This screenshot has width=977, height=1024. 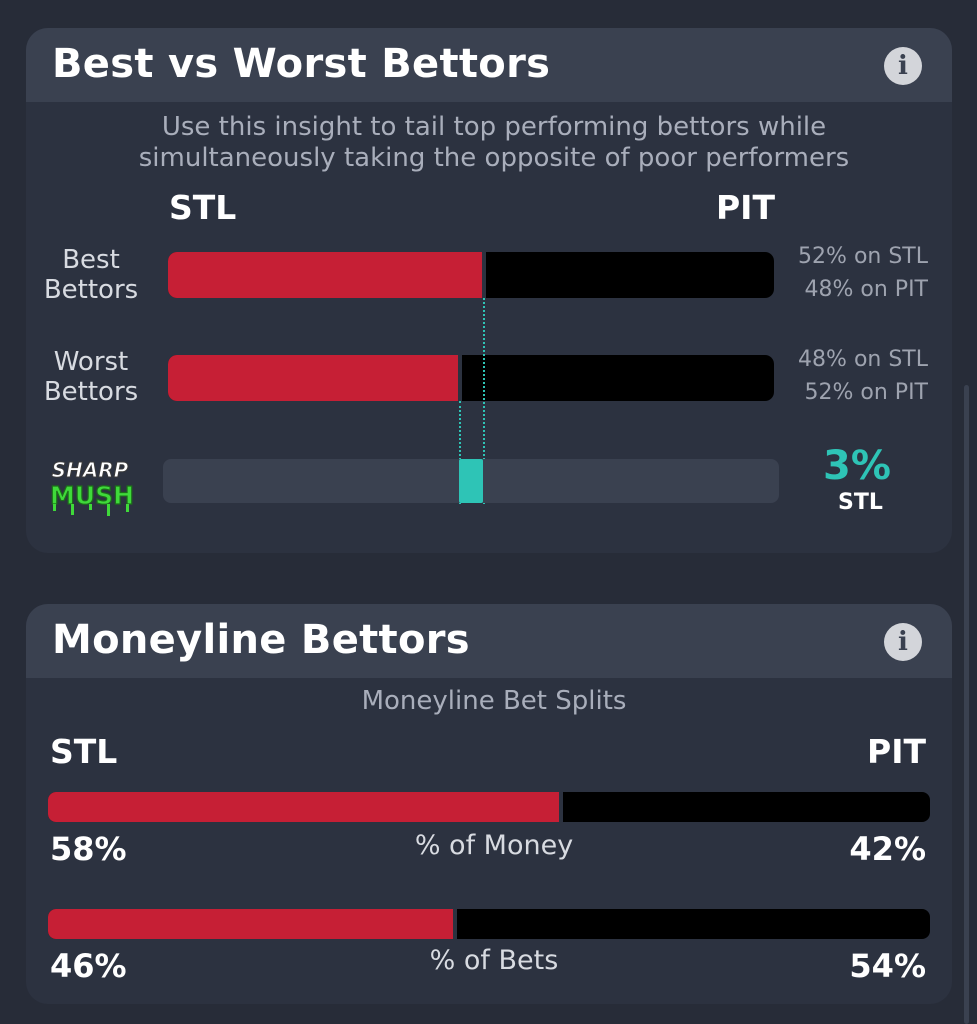 What do you see at coordinates (88, 966) in the screenshot?
I see `bets-left-pct: 46%` at bounding box center [88, 966].